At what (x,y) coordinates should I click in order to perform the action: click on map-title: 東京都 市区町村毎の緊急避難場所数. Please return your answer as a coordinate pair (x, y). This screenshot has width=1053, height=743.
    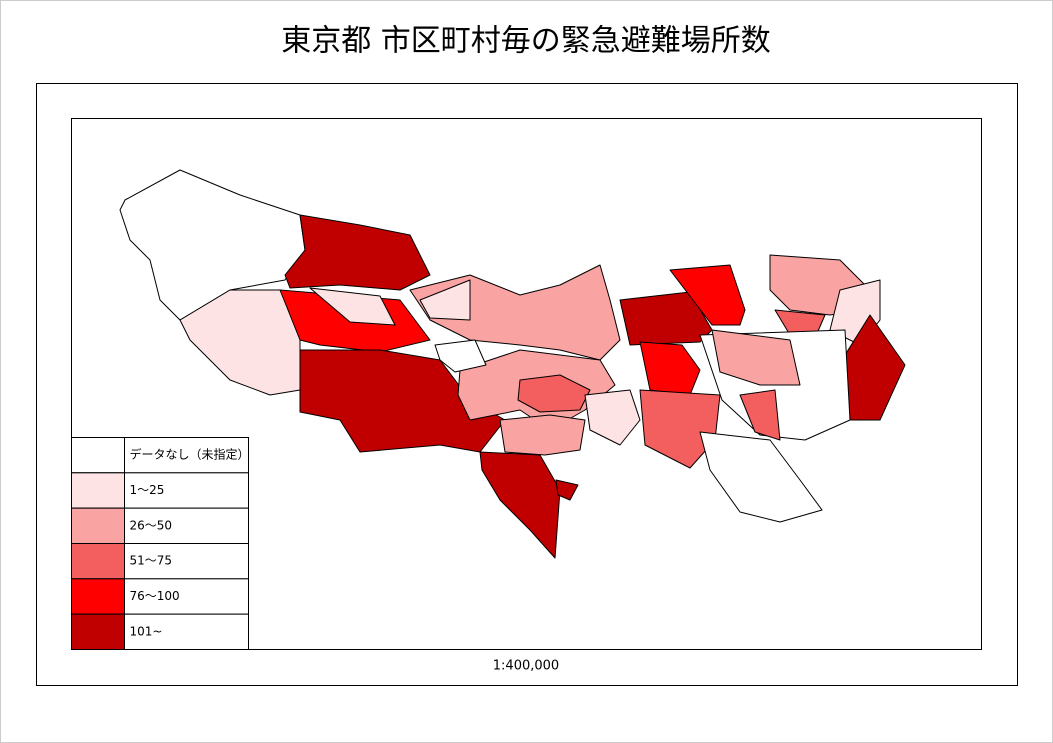
    Looking at the image, I should click on (526, 41).